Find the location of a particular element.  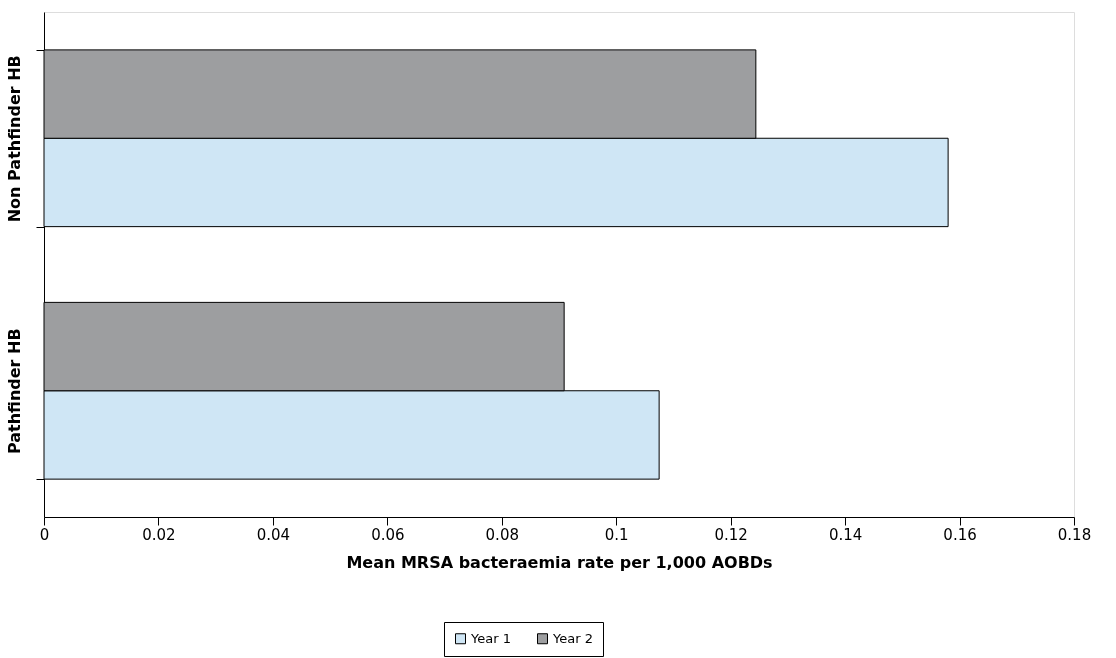

x-axis-title: Mean MRSA bacteraemia rate per 1,000 AOBDs is located at coordinates (559, 562).